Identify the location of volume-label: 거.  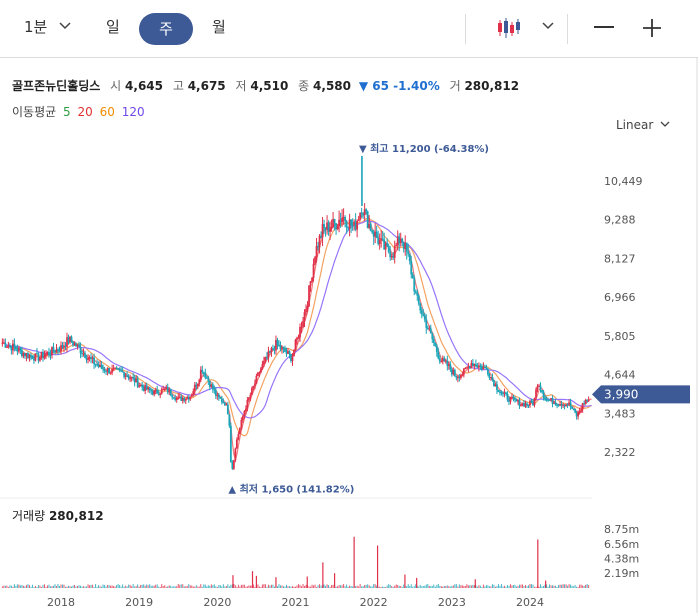
(455, 86).